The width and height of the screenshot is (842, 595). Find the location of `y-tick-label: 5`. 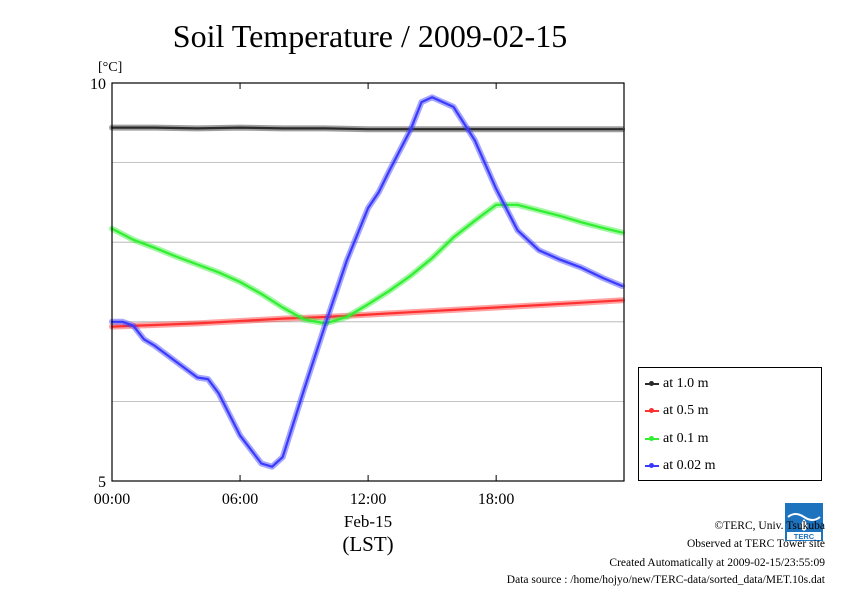

y-tick-label: 5 is located at coordinates (102, 482).